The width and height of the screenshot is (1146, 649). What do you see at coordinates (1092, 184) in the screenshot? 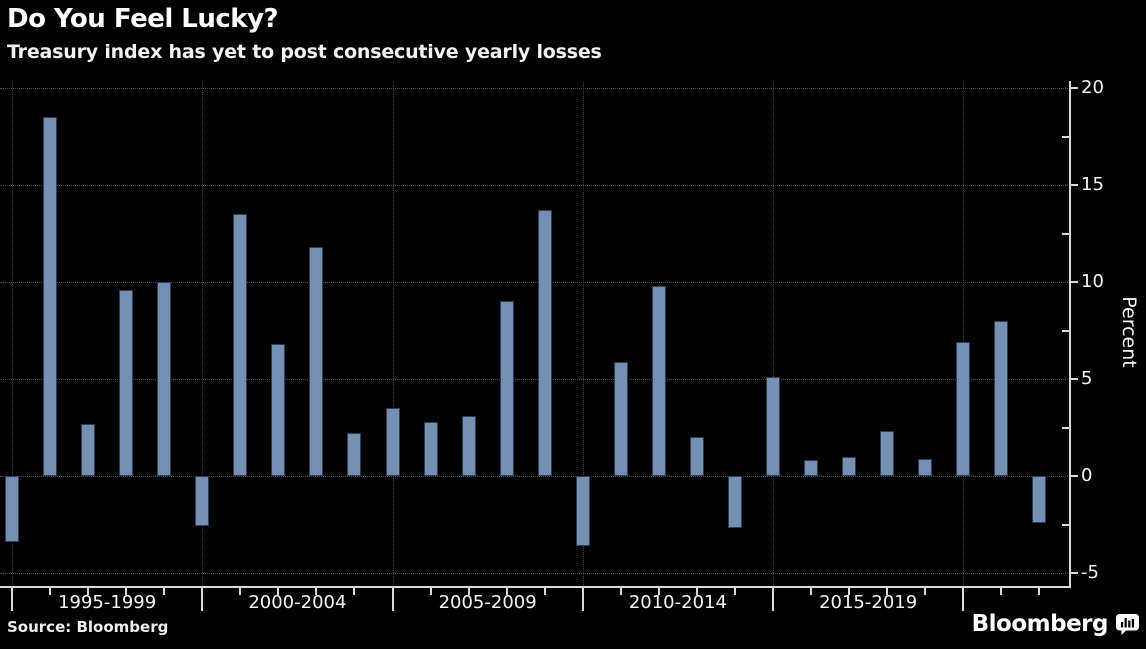
I see `y-tick-label-15: 15` at bounding box center [1092, 184].